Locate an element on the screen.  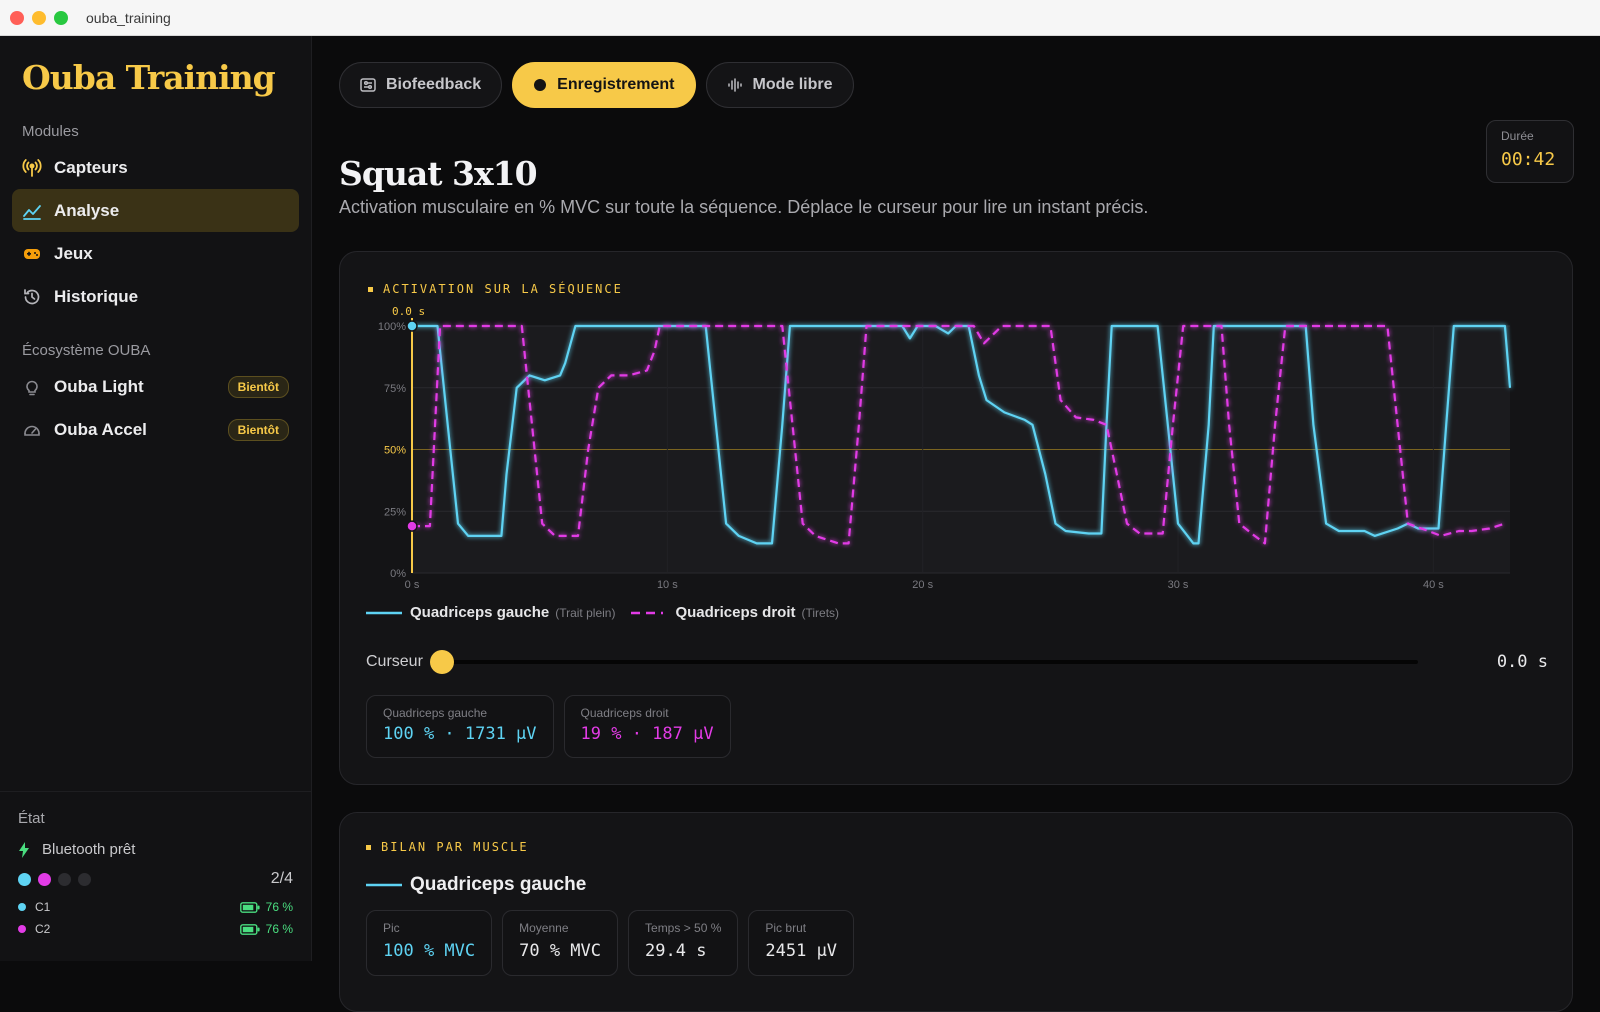
duration-label: Durée is located at coordinates (1517, 136).